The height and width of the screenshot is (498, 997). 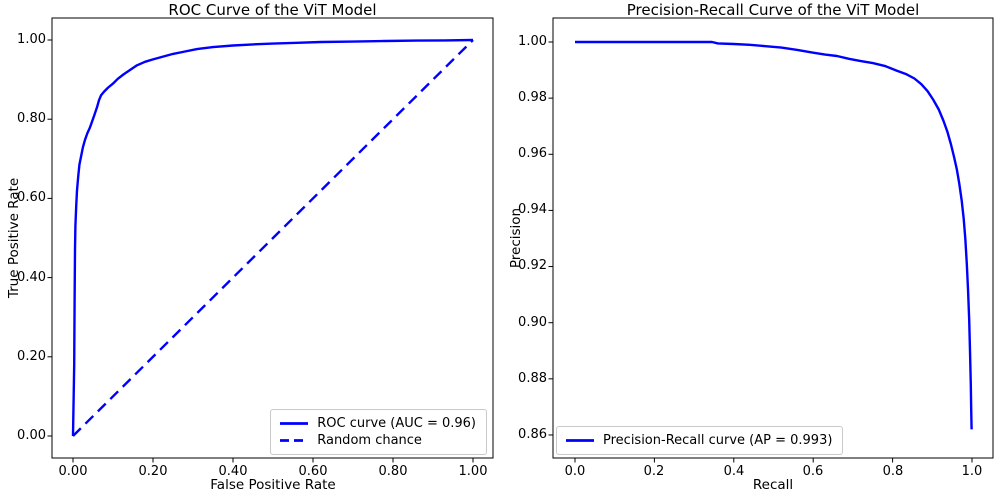 What do you see at coordinates (893, 471) in the screenshot?
I see `pr-xtick-label: 0.8` at bounding box center [893, 471].